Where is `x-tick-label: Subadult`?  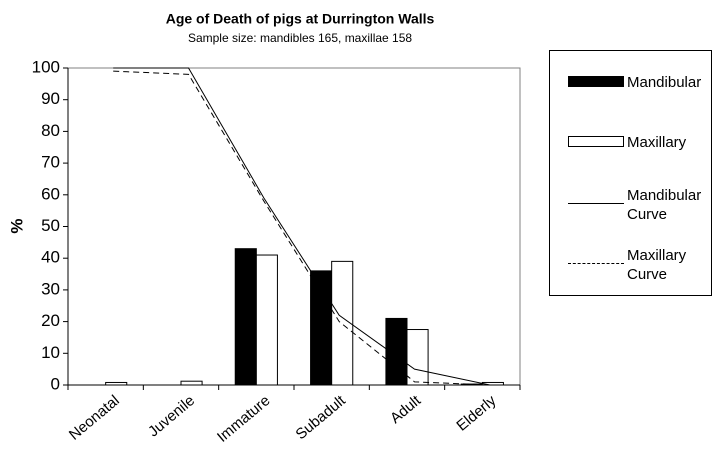 x-tick-label: Subadult is located at coordinates (320, 418).